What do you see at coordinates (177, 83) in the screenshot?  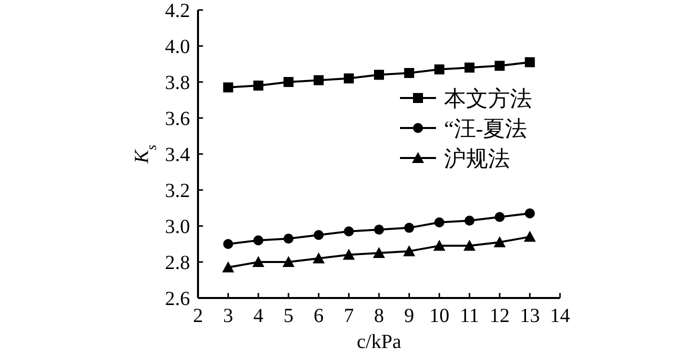 I see `y-tick-label: 3.8` at bounding box center [177, 83].